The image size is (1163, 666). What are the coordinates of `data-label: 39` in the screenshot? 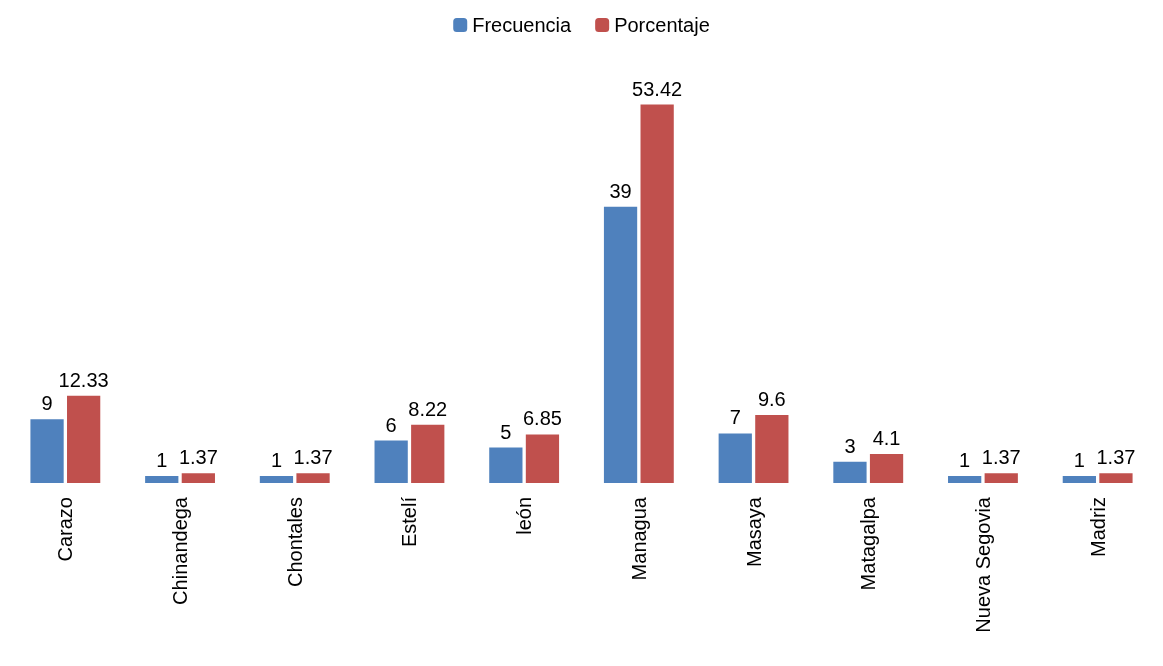 It's located at (620, 190).